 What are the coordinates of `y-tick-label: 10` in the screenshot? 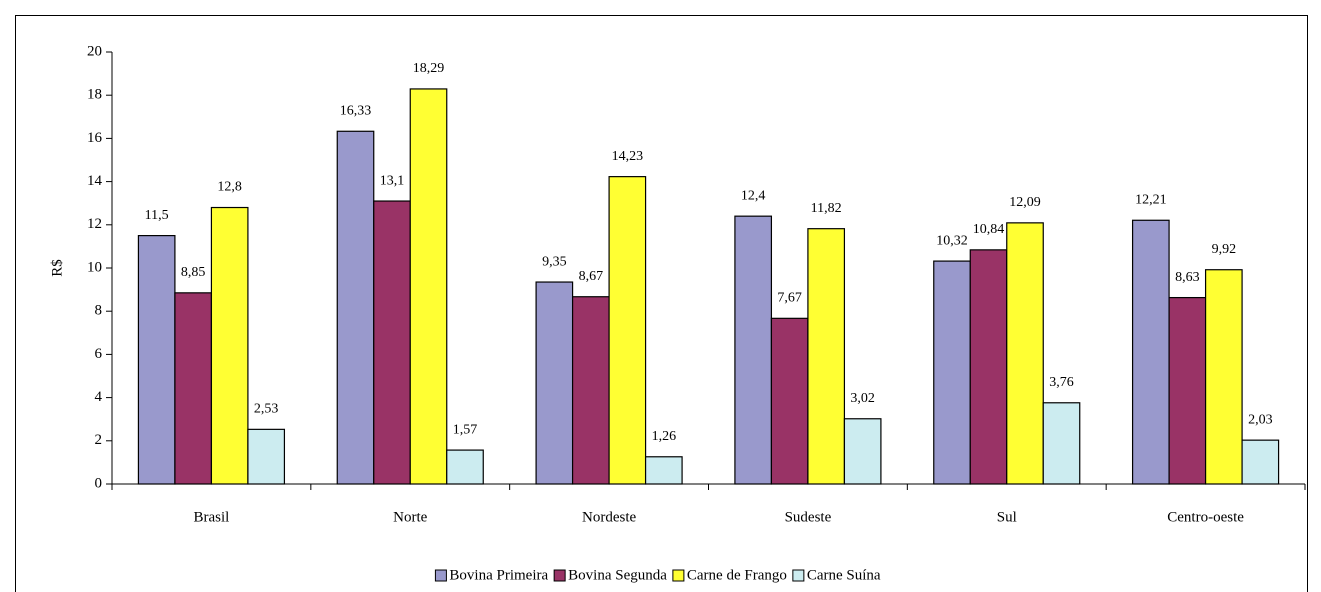 It's located at (94, 267).